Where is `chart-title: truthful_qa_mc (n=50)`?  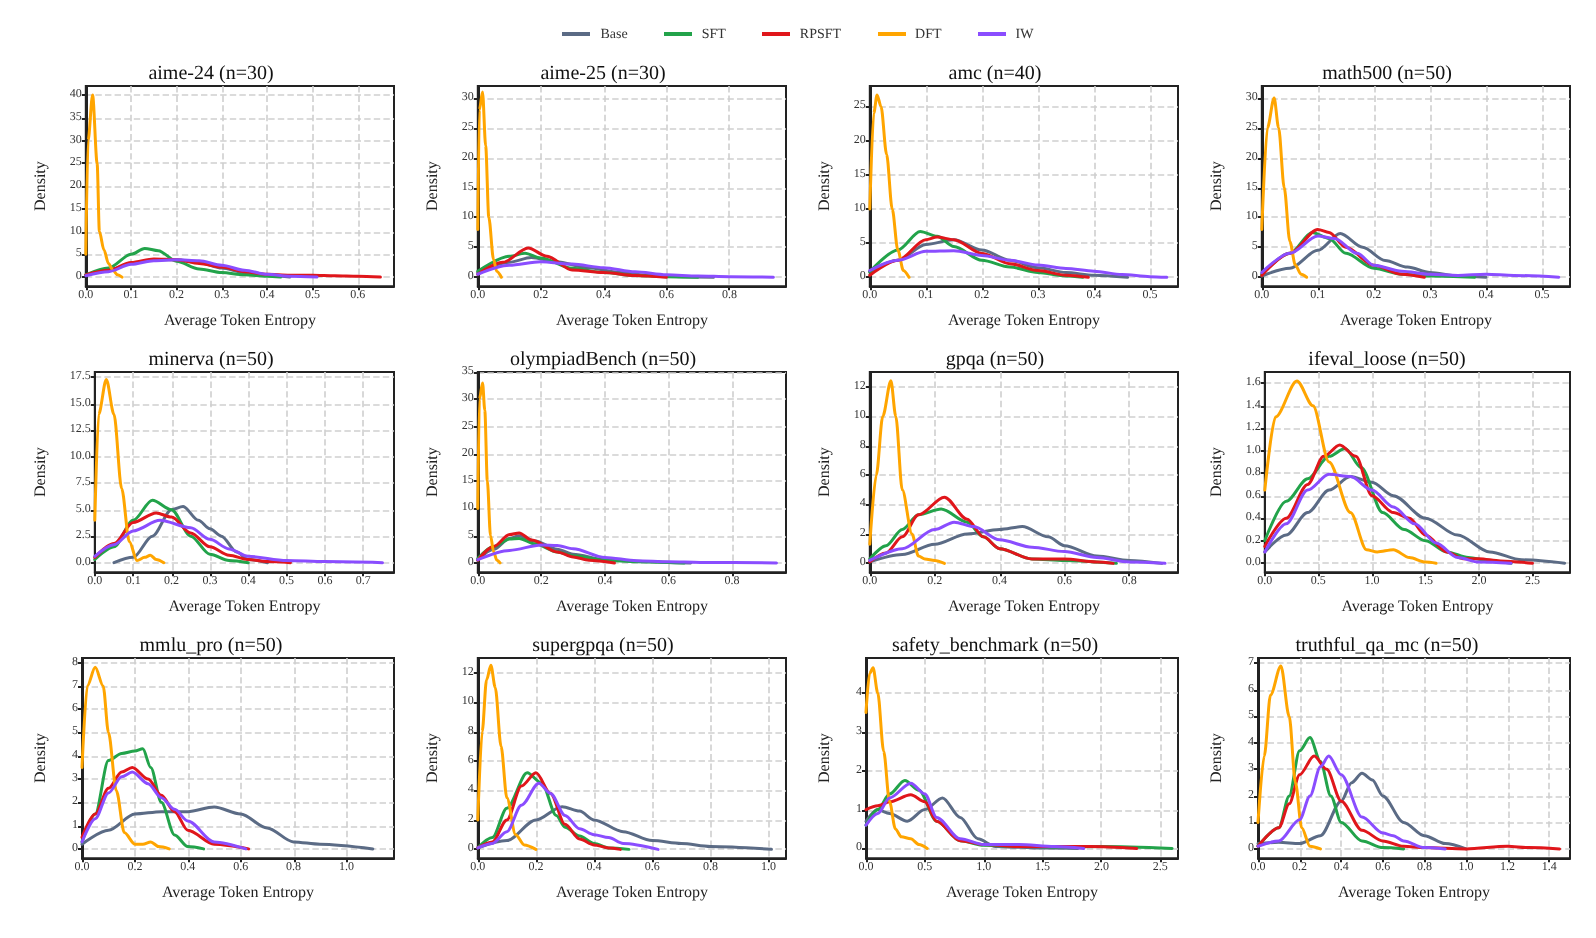 chart-title: truthful_qa_mc (n=50) is located at coordinates (1387, 646).